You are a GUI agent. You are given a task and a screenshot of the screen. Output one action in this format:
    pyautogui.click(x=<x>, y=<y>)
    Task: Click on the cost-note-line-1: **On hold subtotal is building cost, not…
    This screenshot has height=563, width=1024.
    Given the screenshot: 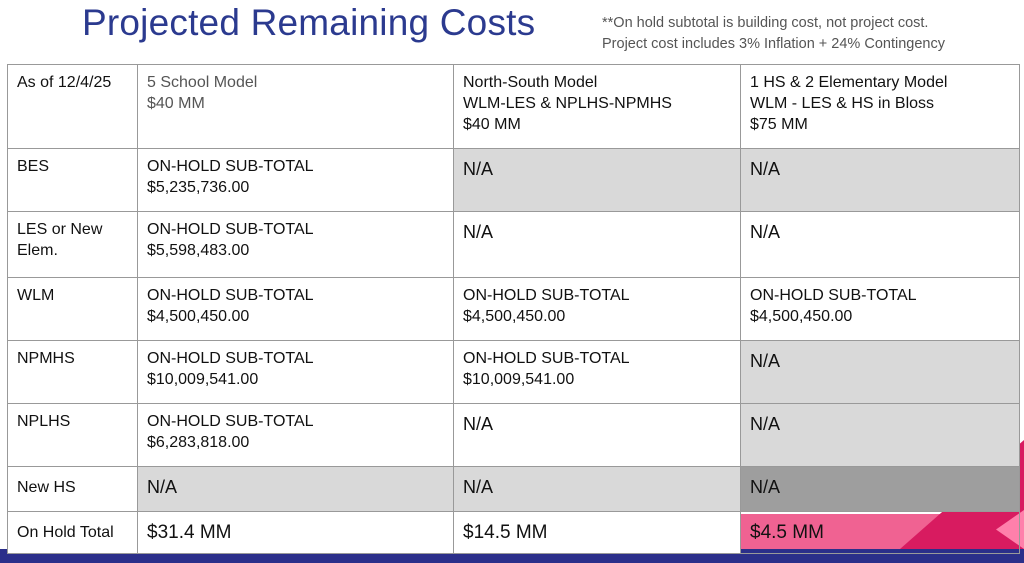 What is the action you would take?
    pyautogui.click(x=765, y=23)
    